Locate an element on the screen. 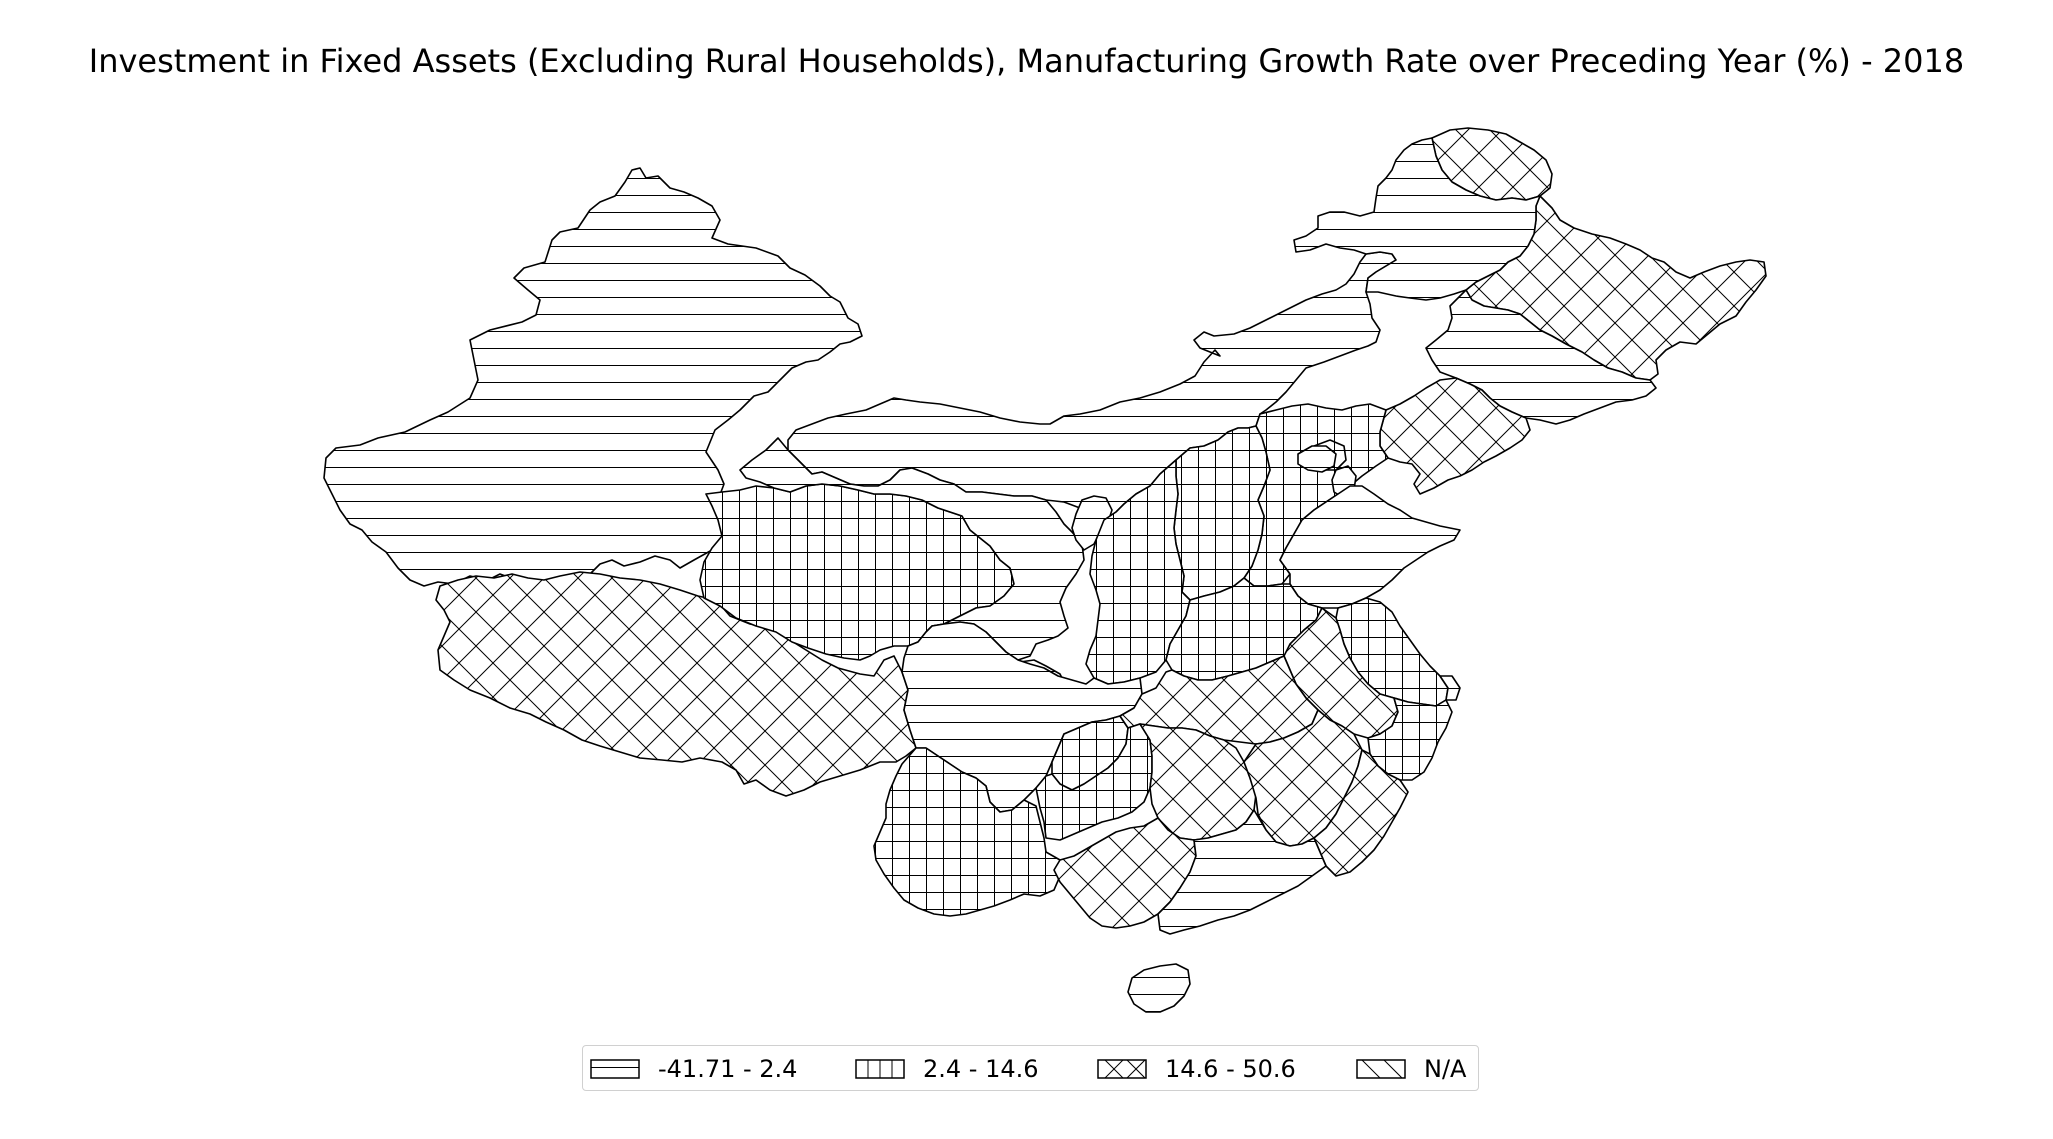 Image resolution: width=2053 pixels, height=1139 pixels. legend-item-mid: 2.4 - 14.6 is located at coordinates (947, 1069).